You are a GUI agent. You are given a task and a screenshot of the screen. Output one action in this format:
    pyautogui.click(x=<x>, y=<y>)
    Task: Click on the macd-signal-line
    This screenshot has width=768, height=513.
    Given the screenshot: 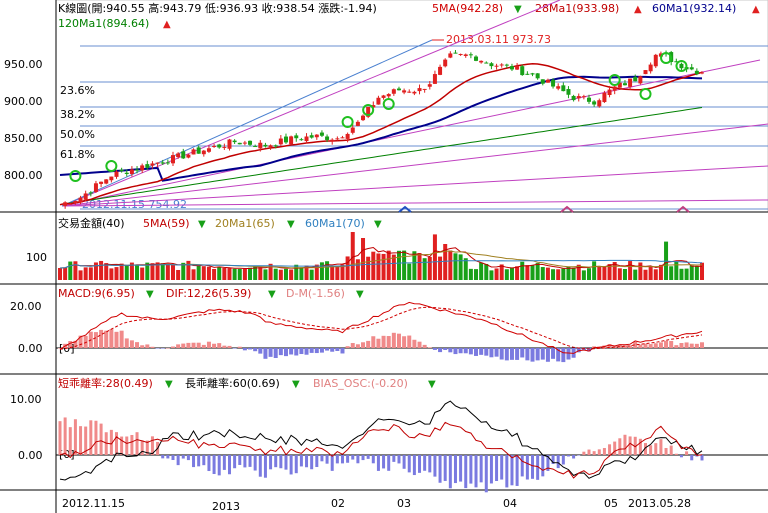 What is the action you would take?
    pyautogui.click(x=381, y=328)
    